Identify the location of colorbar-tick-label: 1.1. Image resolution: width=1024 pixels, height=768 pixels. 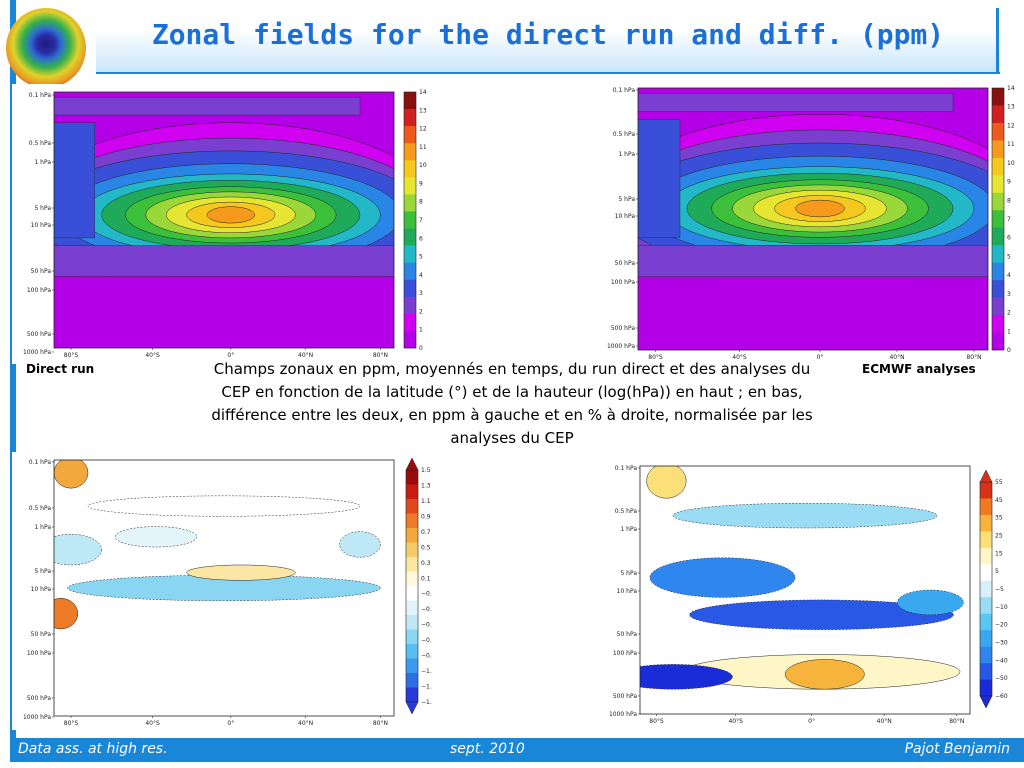
(426, 501).